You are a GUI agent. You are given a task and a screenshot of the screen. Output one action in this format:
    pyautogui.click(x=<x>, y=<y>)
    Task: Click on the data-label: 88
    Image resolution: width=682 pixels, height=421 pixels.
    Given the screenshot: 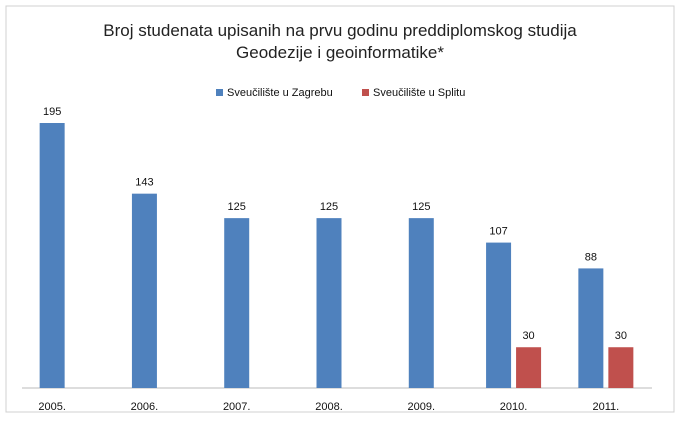 What is the action you would take?
    pyautogui.click(x=591, y=257)
    